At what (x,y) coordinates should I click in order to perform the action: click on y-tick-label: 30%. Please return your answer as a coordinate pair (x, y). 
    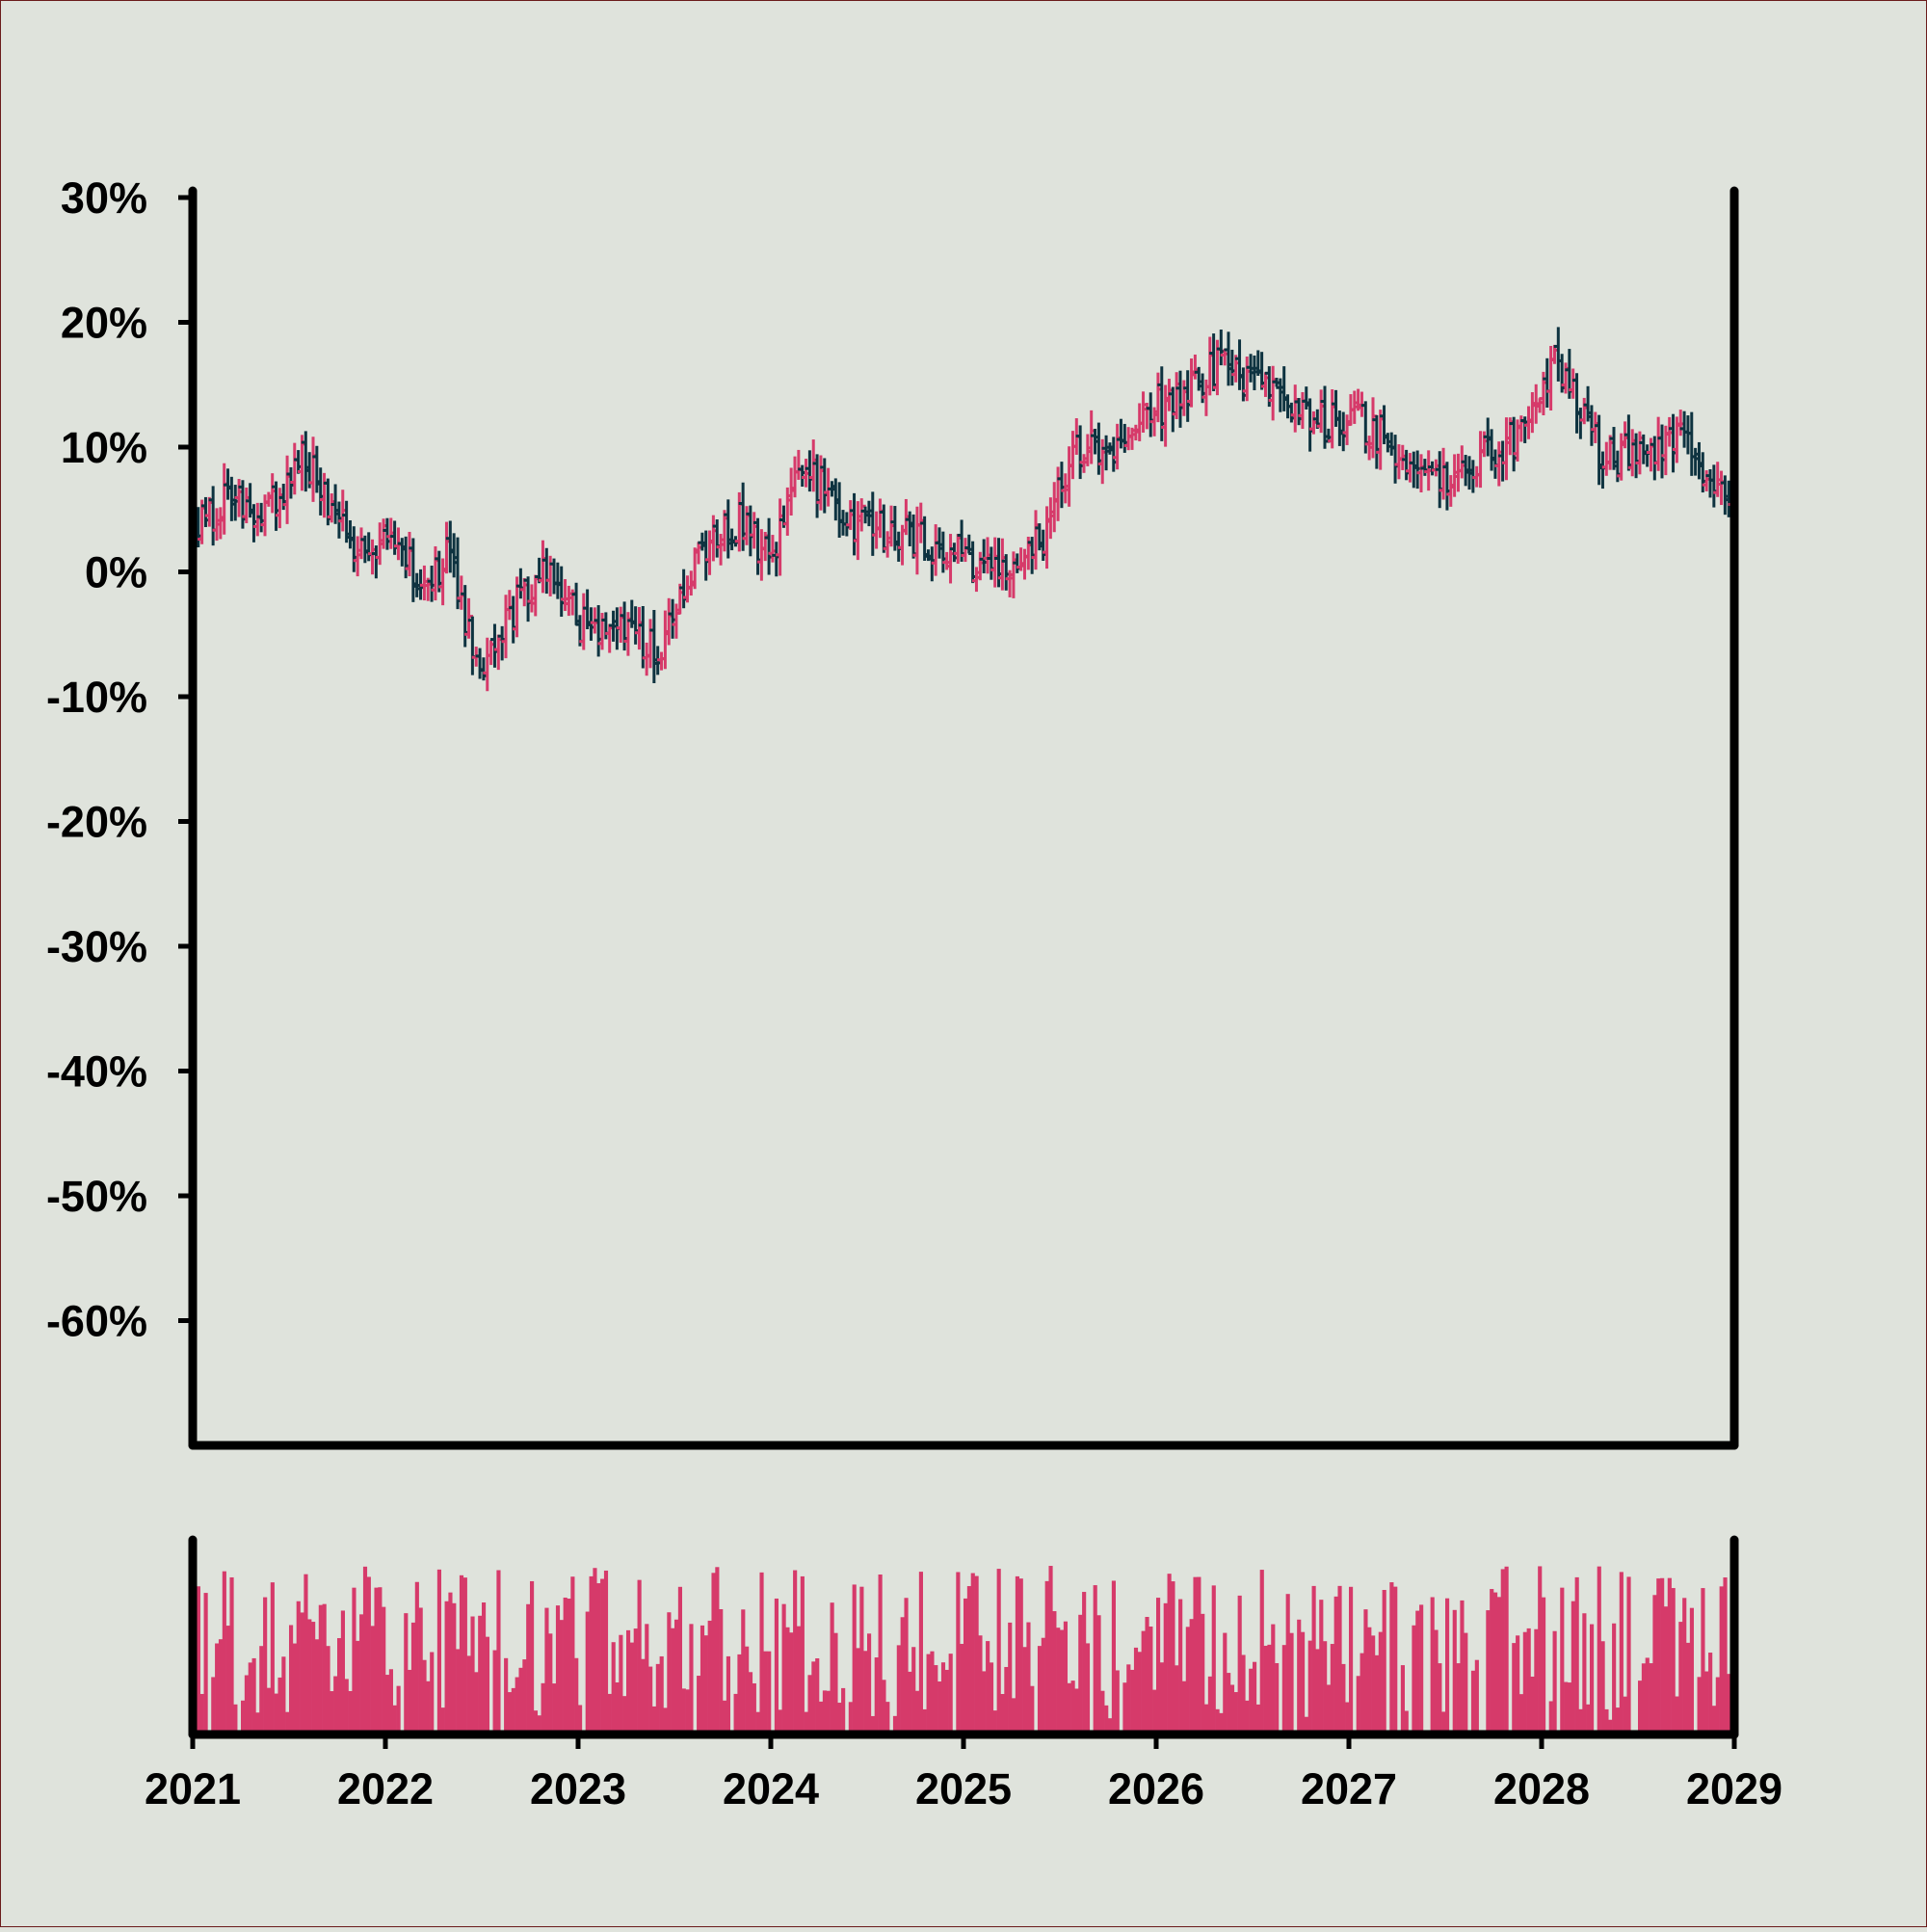
    Looking at the image, I should click on (104, 198).